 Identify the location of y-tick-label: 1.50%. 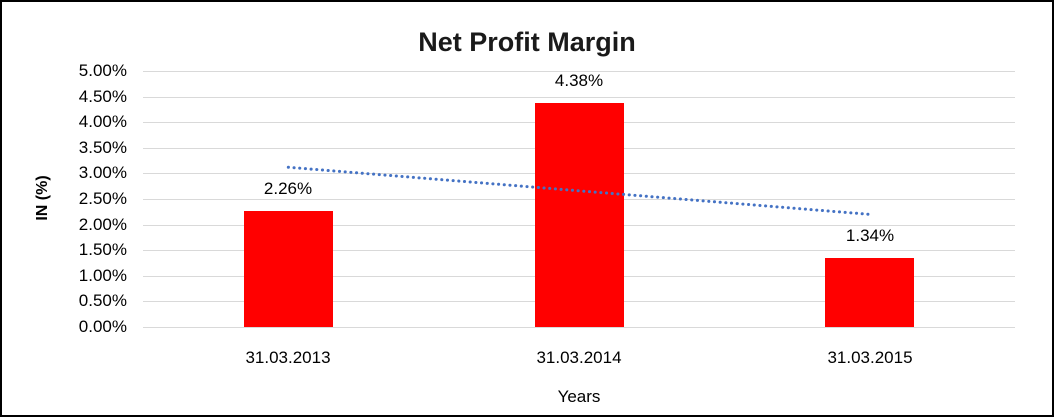
(102, 249).